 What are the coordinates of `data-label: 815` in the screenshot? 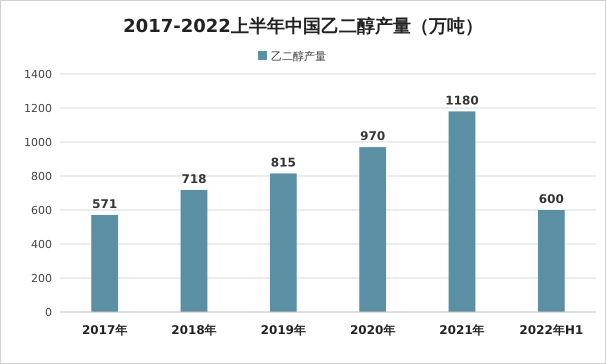 It's located at (283, 162).